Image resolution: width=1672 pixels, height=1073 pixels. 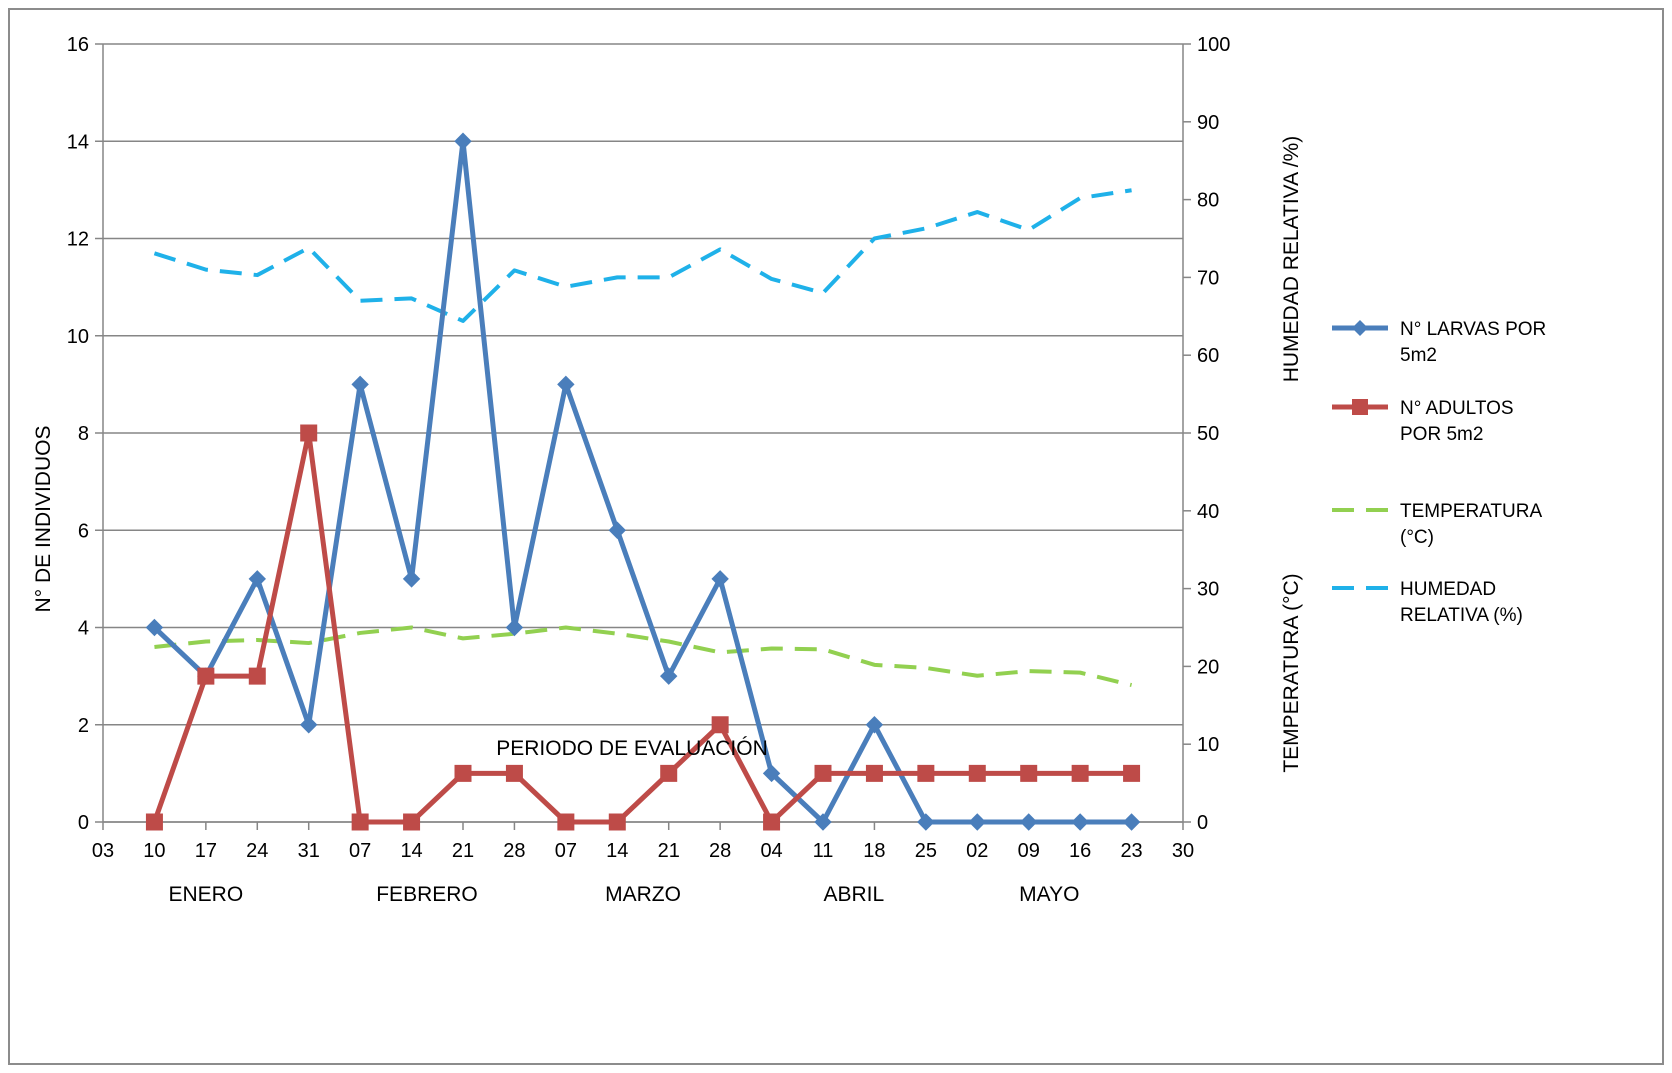 I want to click on legend-larvas-label: N° LARVAS POR, so click(x=1473, y=329).